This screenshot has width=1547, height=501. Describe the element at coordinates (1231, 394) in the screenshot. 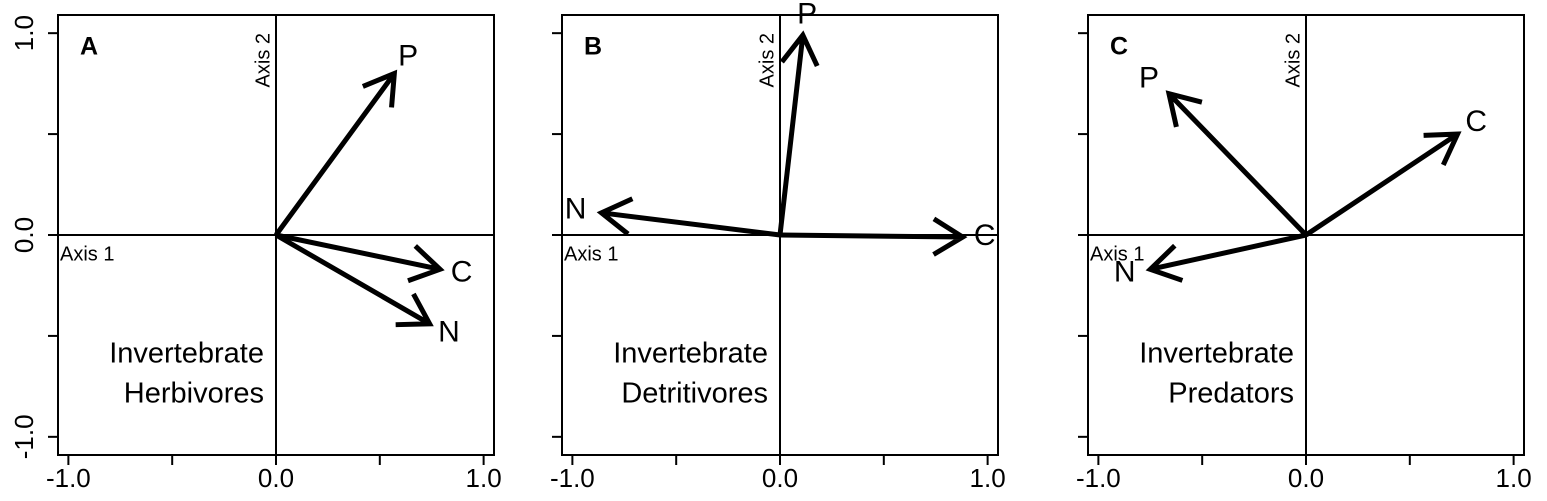

I see `group-label: Predators` at that location.